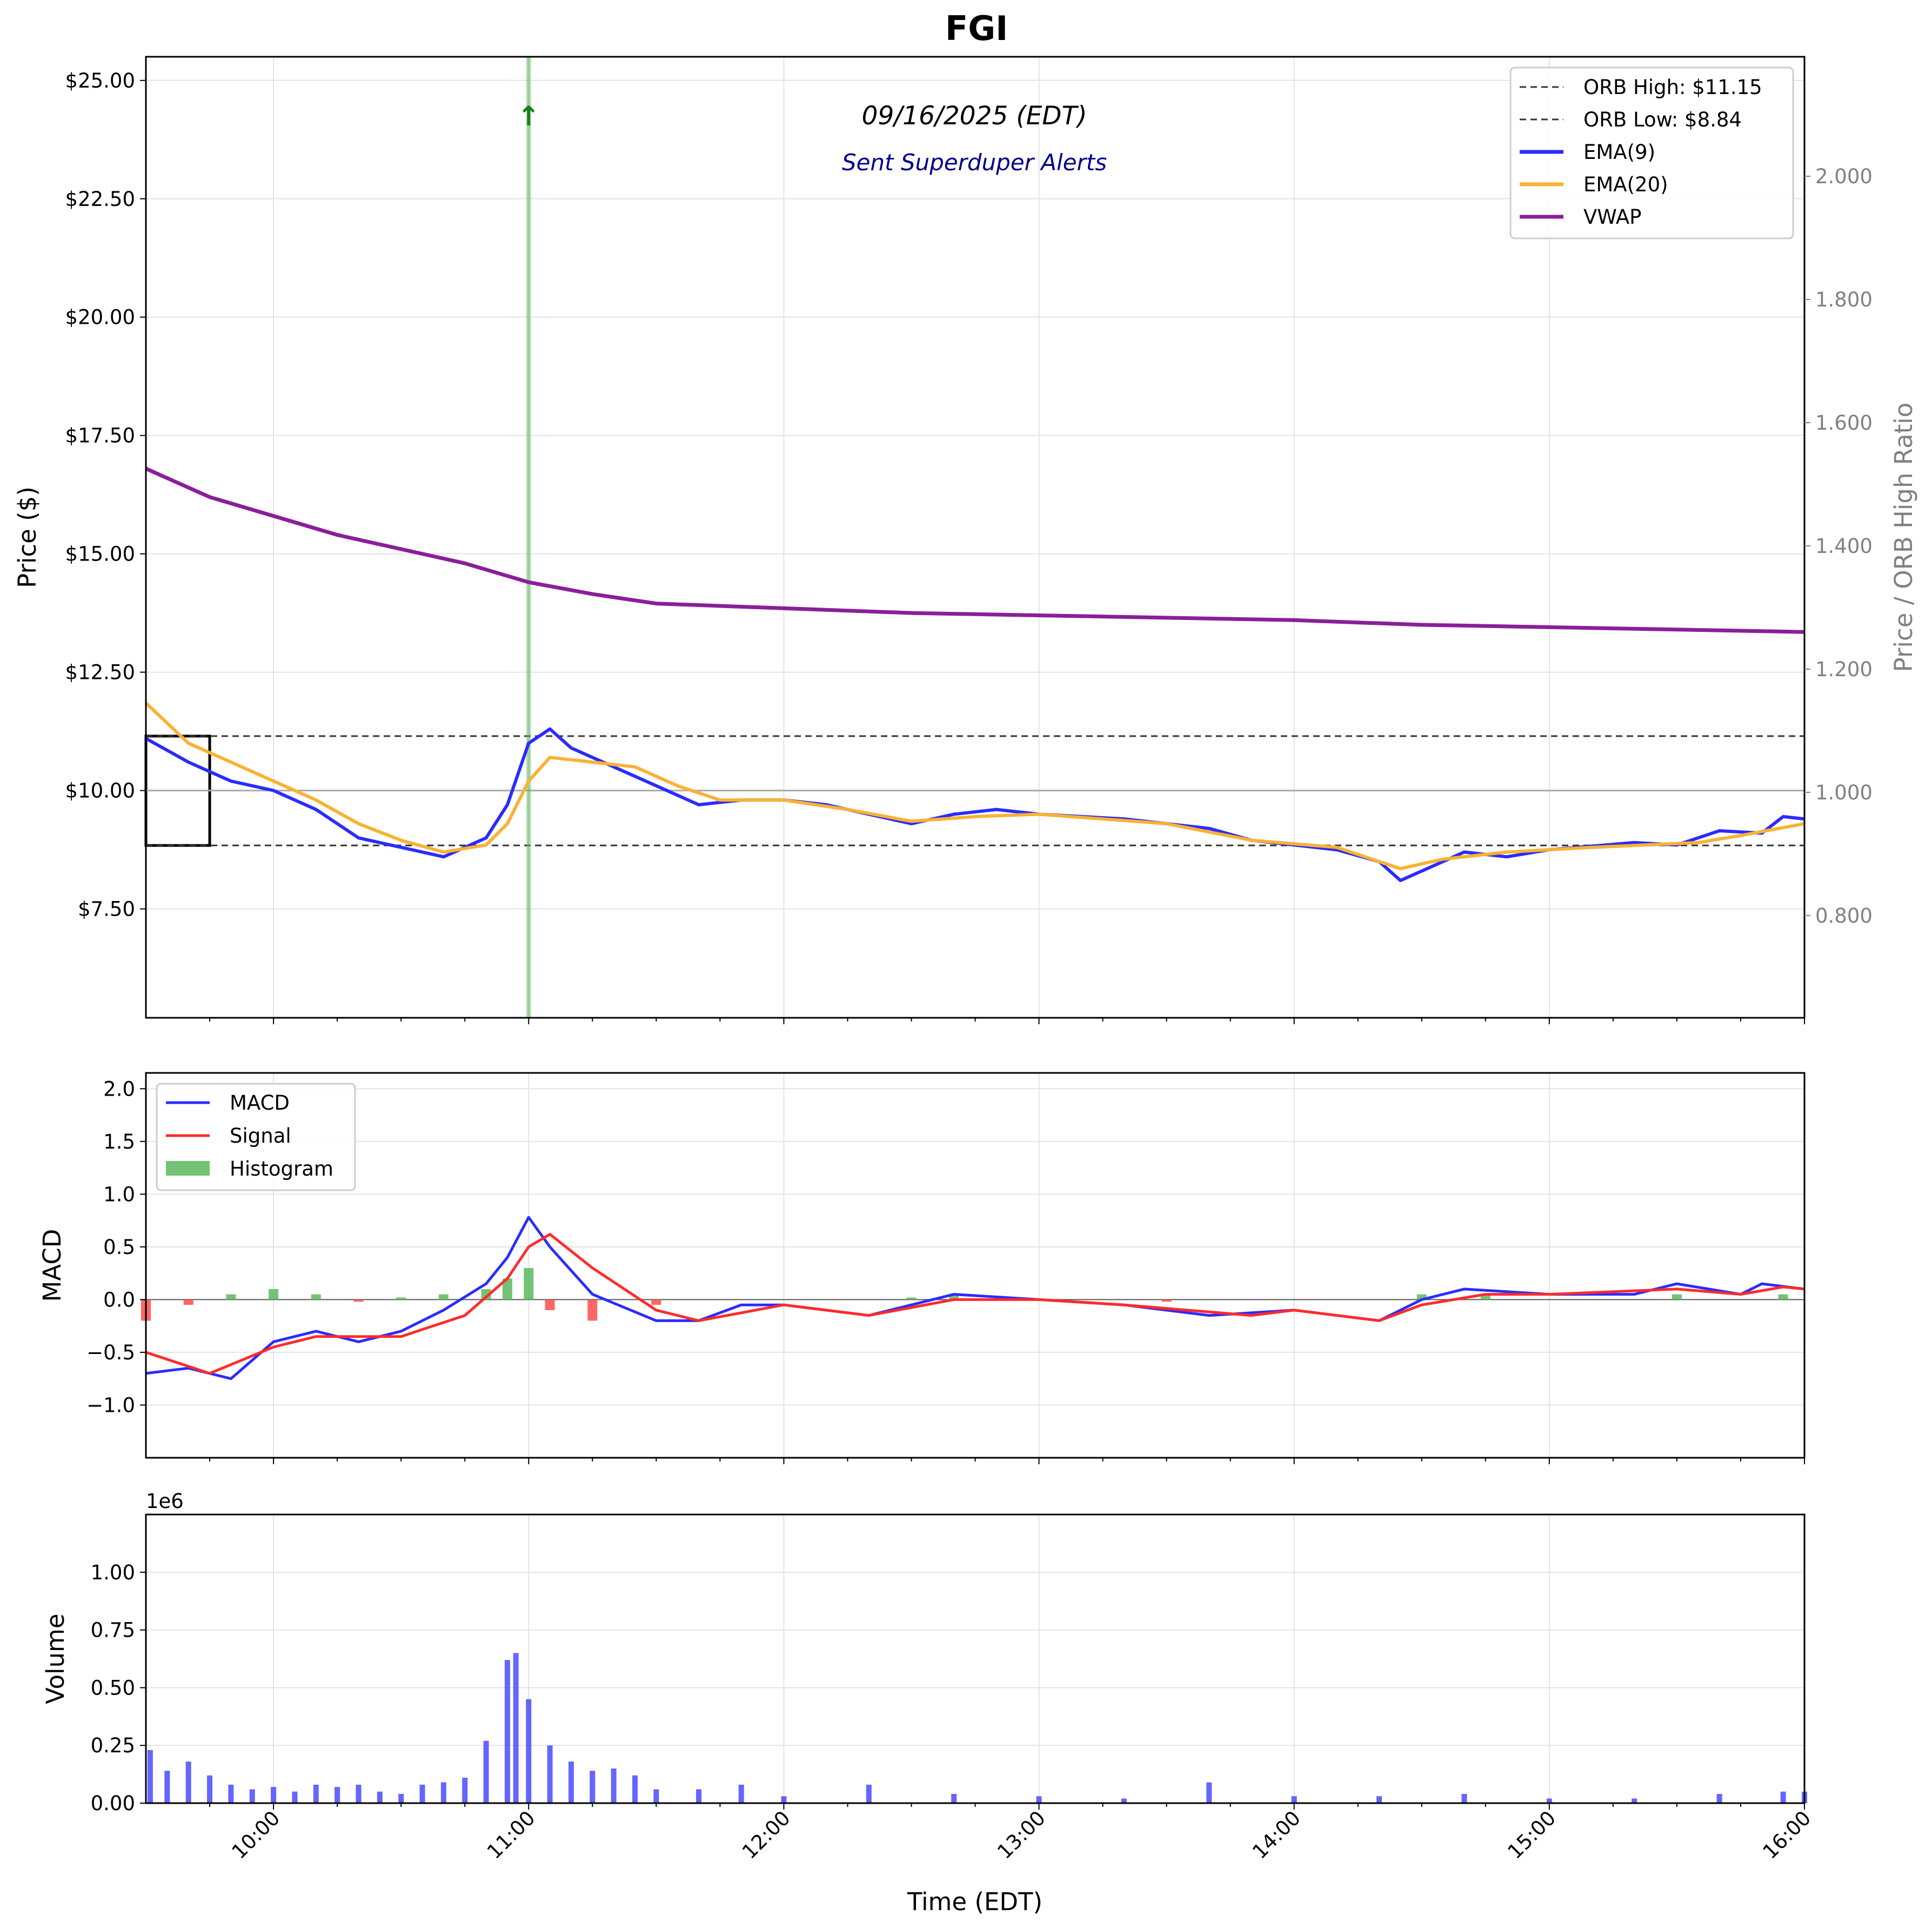  I want to click on price-y-tick-label: $20.00, so click(100, 318).